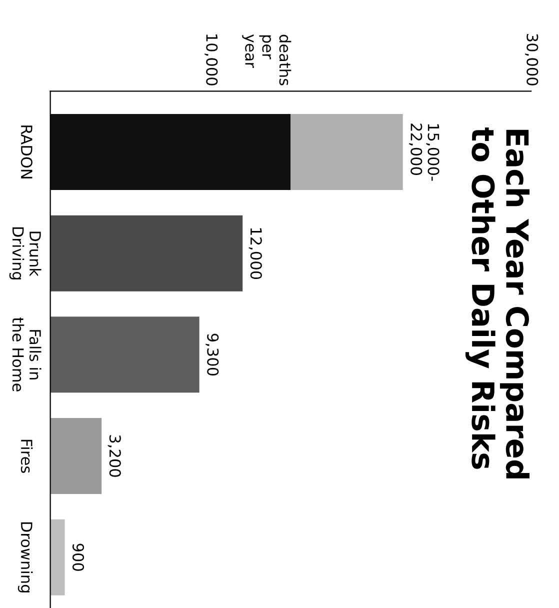 The width and height of the screenshot is (559, 608). I want to click on text: Each Year Compared to Other Daily Risks, so click(497, 303).